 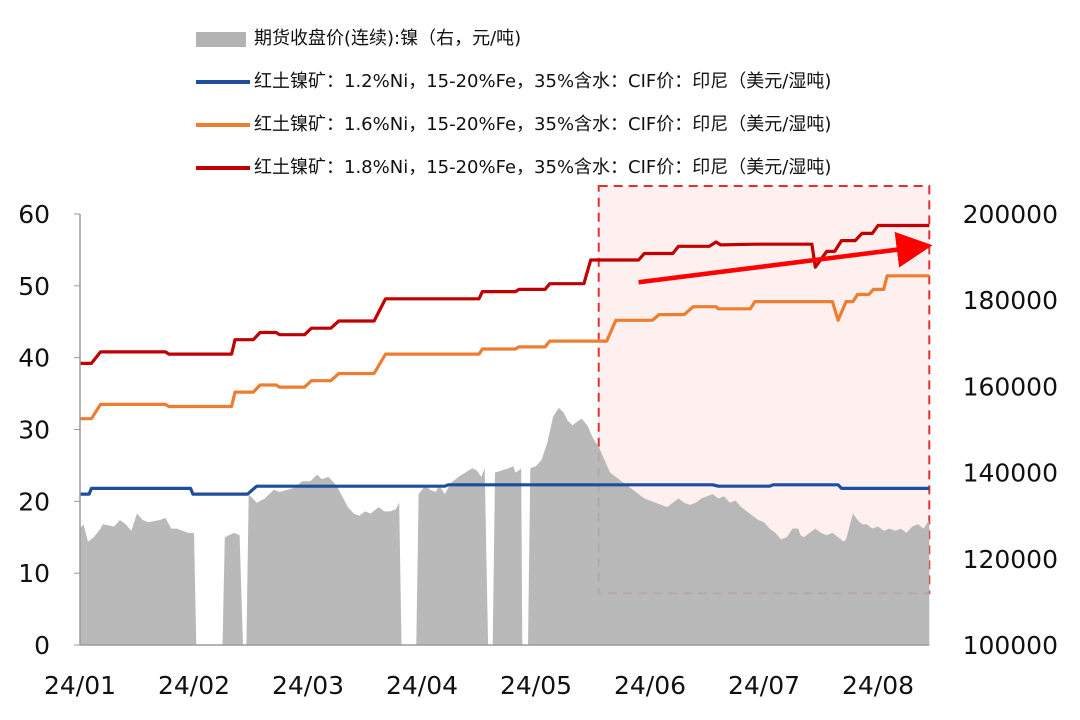 What do you see at coordinates (764, 685) in the screenshot?
I see `x-tick-label: 24/07` at bounding box center [764, 685].